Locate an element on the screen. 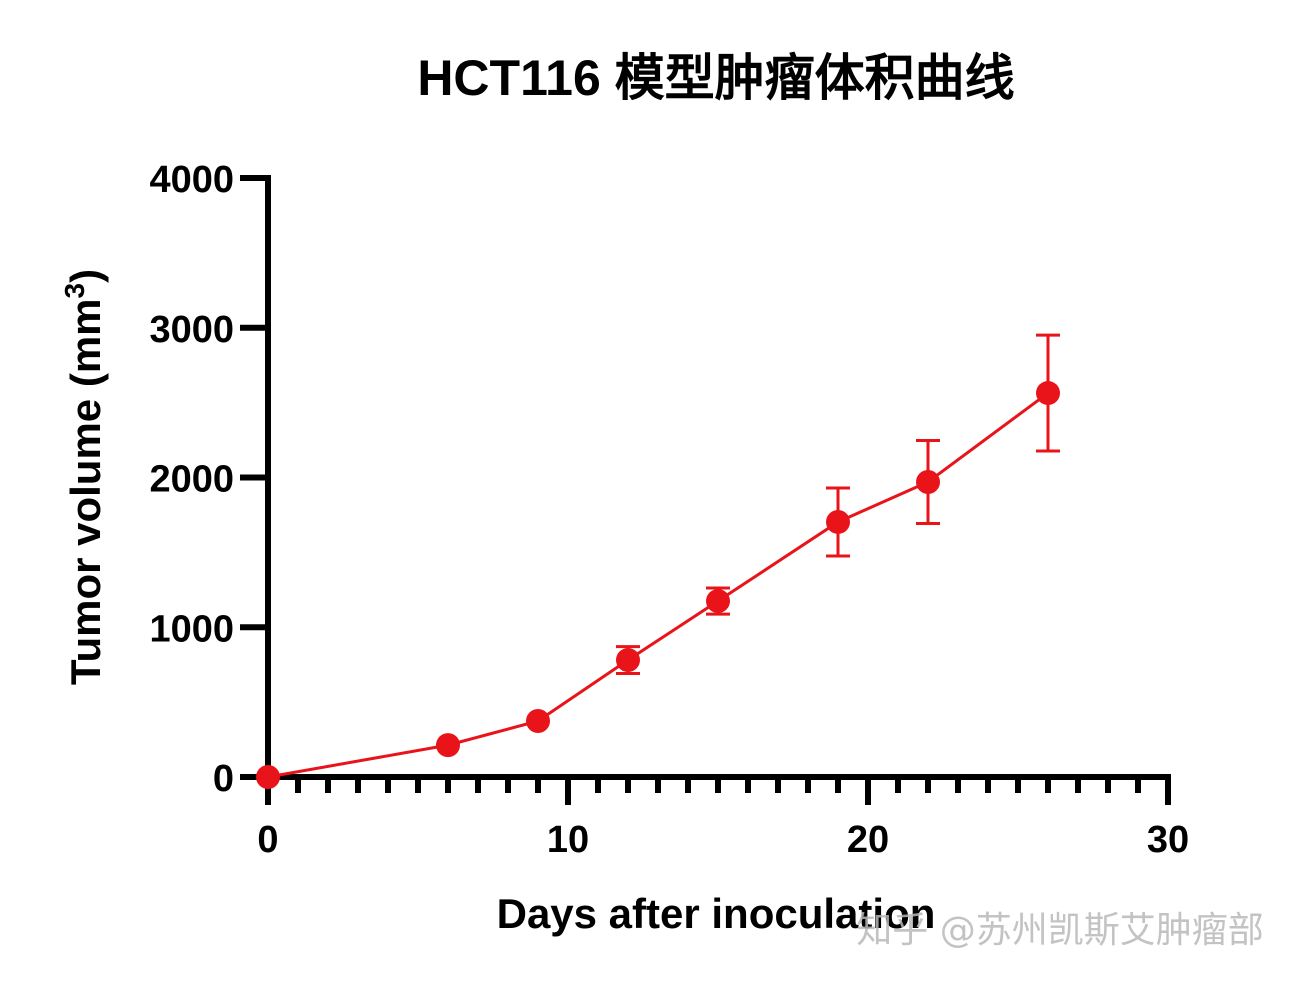  x-tick-labels: 0 10 20 30 is located at coordinates (723, 840).